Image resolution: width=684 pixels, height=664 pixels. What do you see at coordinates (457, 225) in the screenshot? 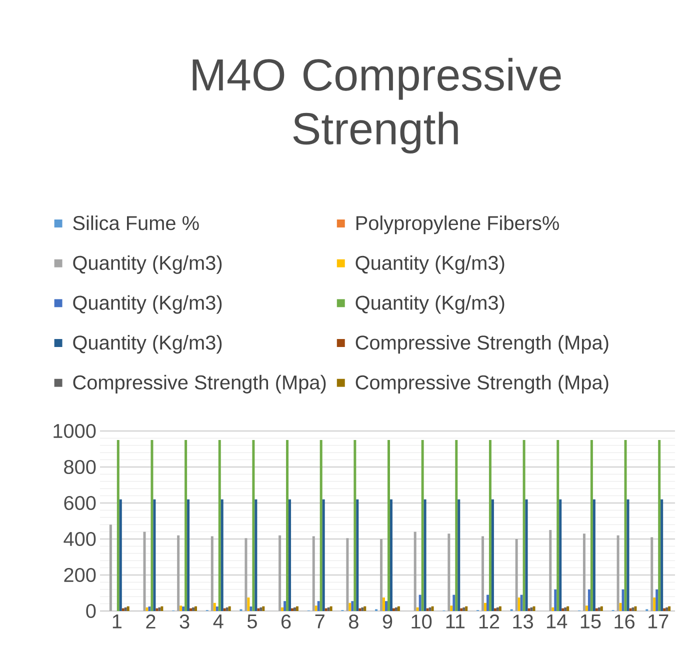
I see `legend-label: Polypropylene Fibers%` at bounding box center [457, 225].